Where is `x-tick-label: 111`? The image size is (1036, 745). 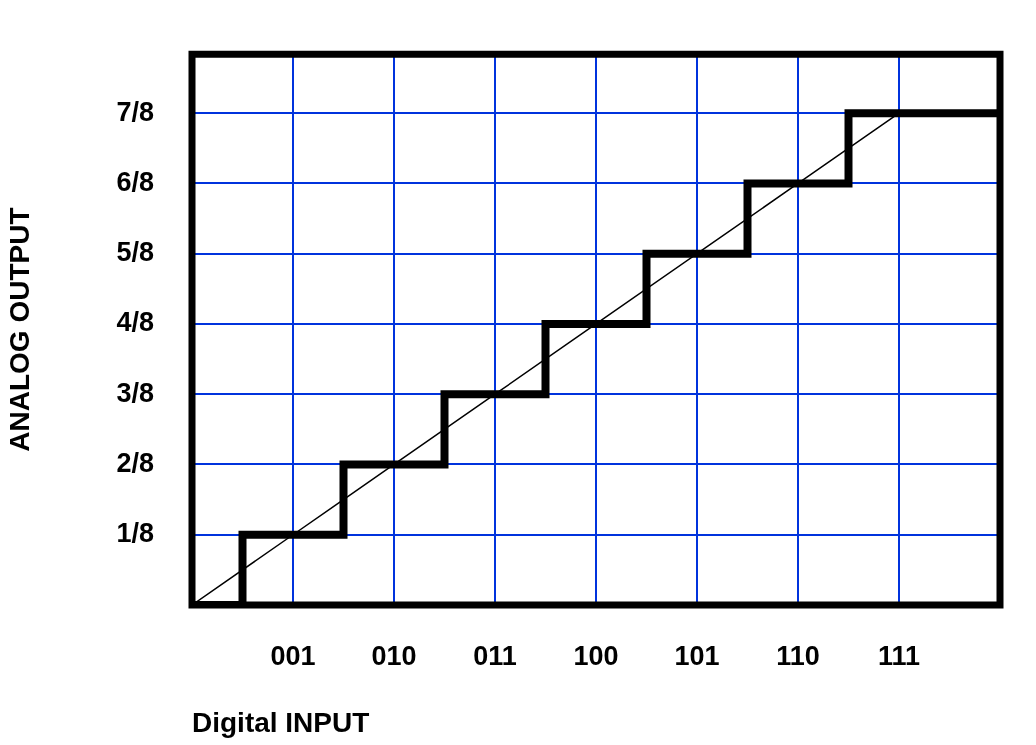
x-tick-label: 111 is located at coordinates (899, 655).